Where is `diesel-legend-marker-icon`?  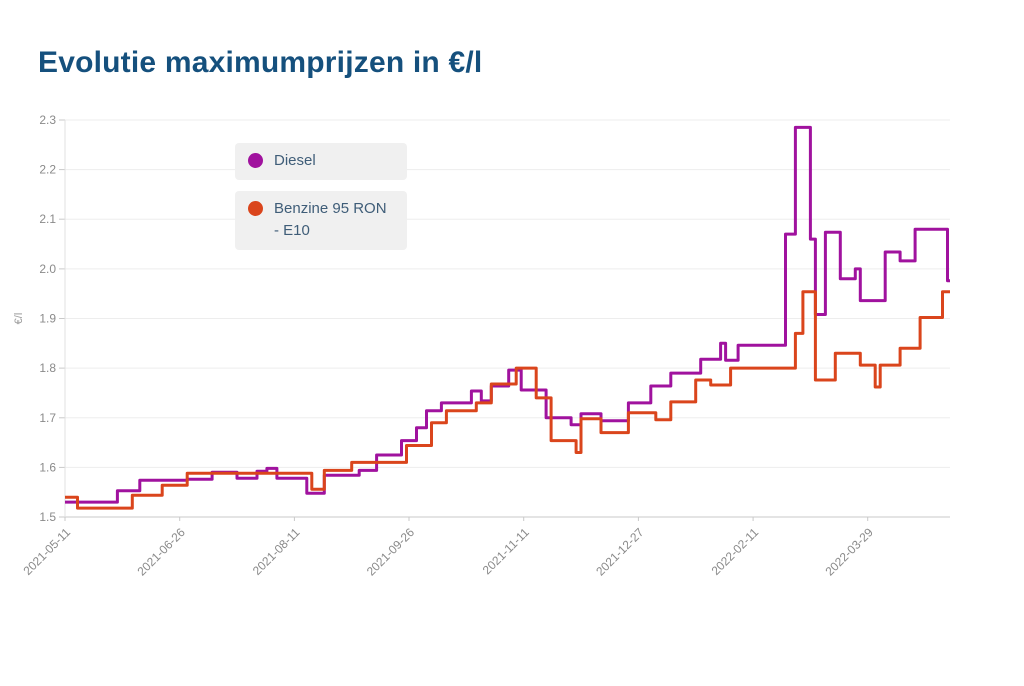 diesel-legend-marker-icon is located at coordinates (255, 160).